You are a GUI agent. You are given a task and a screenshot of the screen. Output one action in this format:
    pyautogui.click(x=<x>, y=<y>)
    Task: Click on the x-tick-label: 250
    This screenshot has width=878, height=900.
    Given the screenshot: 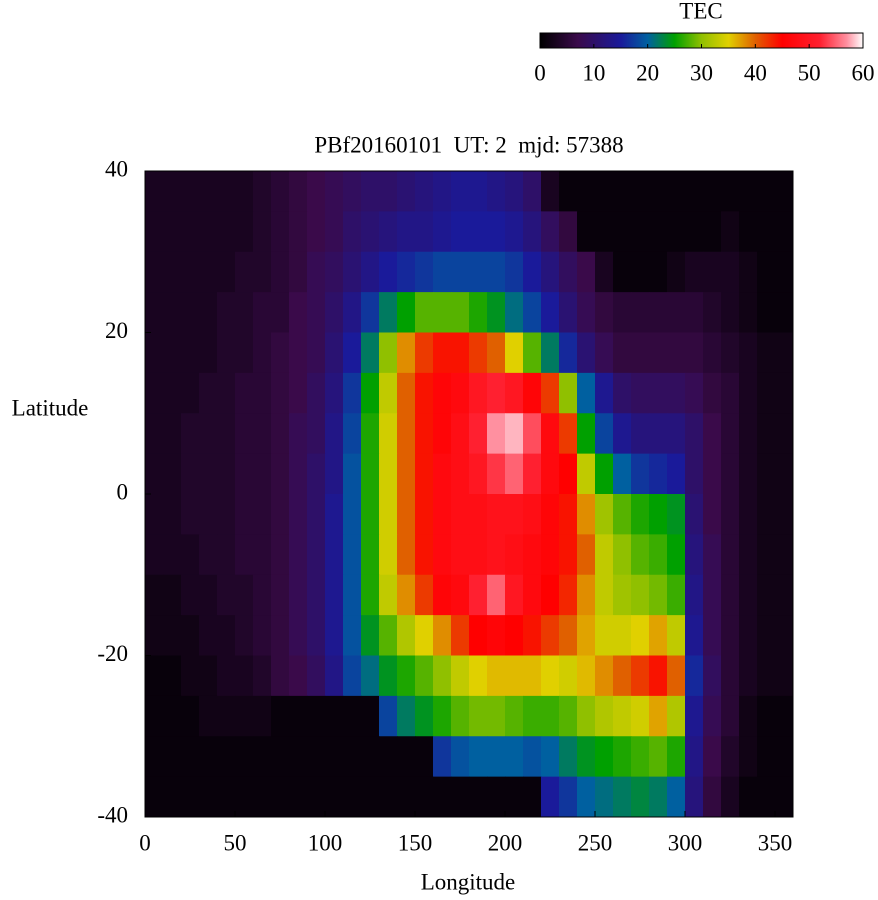 What is the action you would take?
    pyautogui.click(x=595, y=842)
    